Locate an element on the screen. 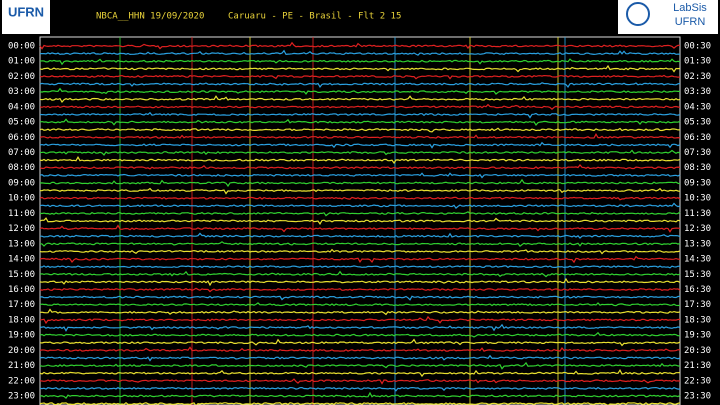 The height and width of the screenshot is (405, 720). time-label-left: 11:00 is located at coordinates (21, 214).